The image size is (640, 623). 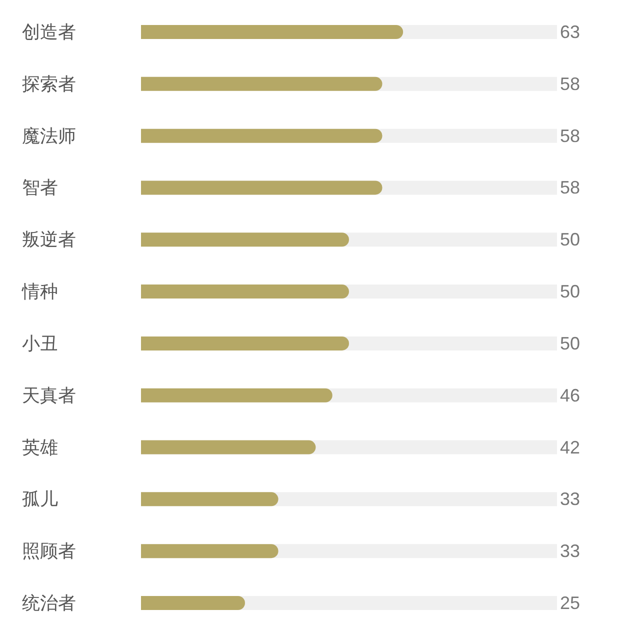 What do you see at coordinates (570, 603) in the screenshot?
I see `data-label: 25` at bounding box center [570, 603].